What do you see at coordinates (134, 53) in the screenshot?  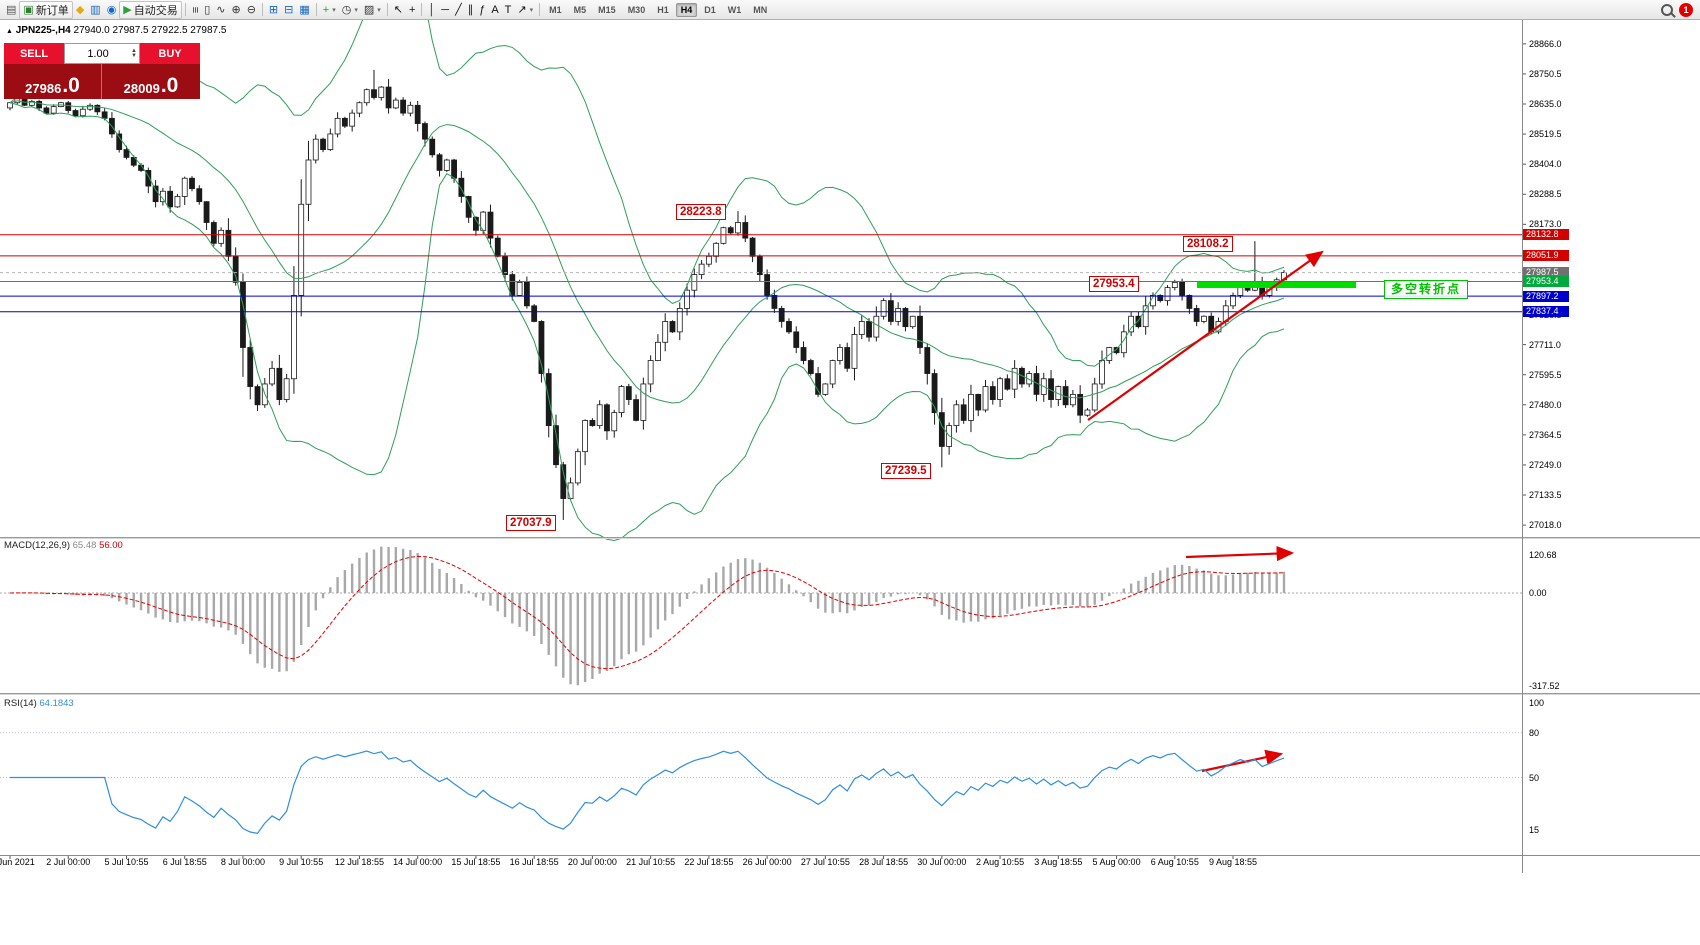 I see `volume-stepper: ▲ ▼` at bounding box center [134, 53].